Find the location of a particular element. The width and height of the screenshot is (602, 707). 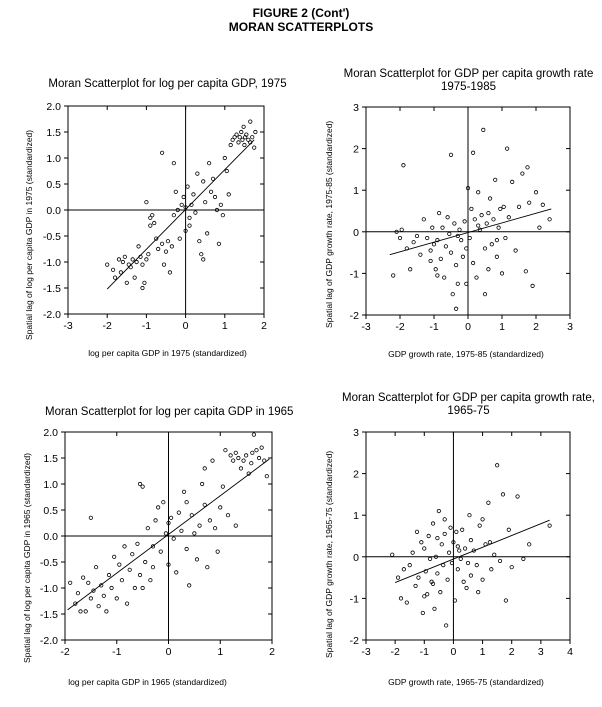

y-tick-label: 1.0 is located at coordinates (50, 485).